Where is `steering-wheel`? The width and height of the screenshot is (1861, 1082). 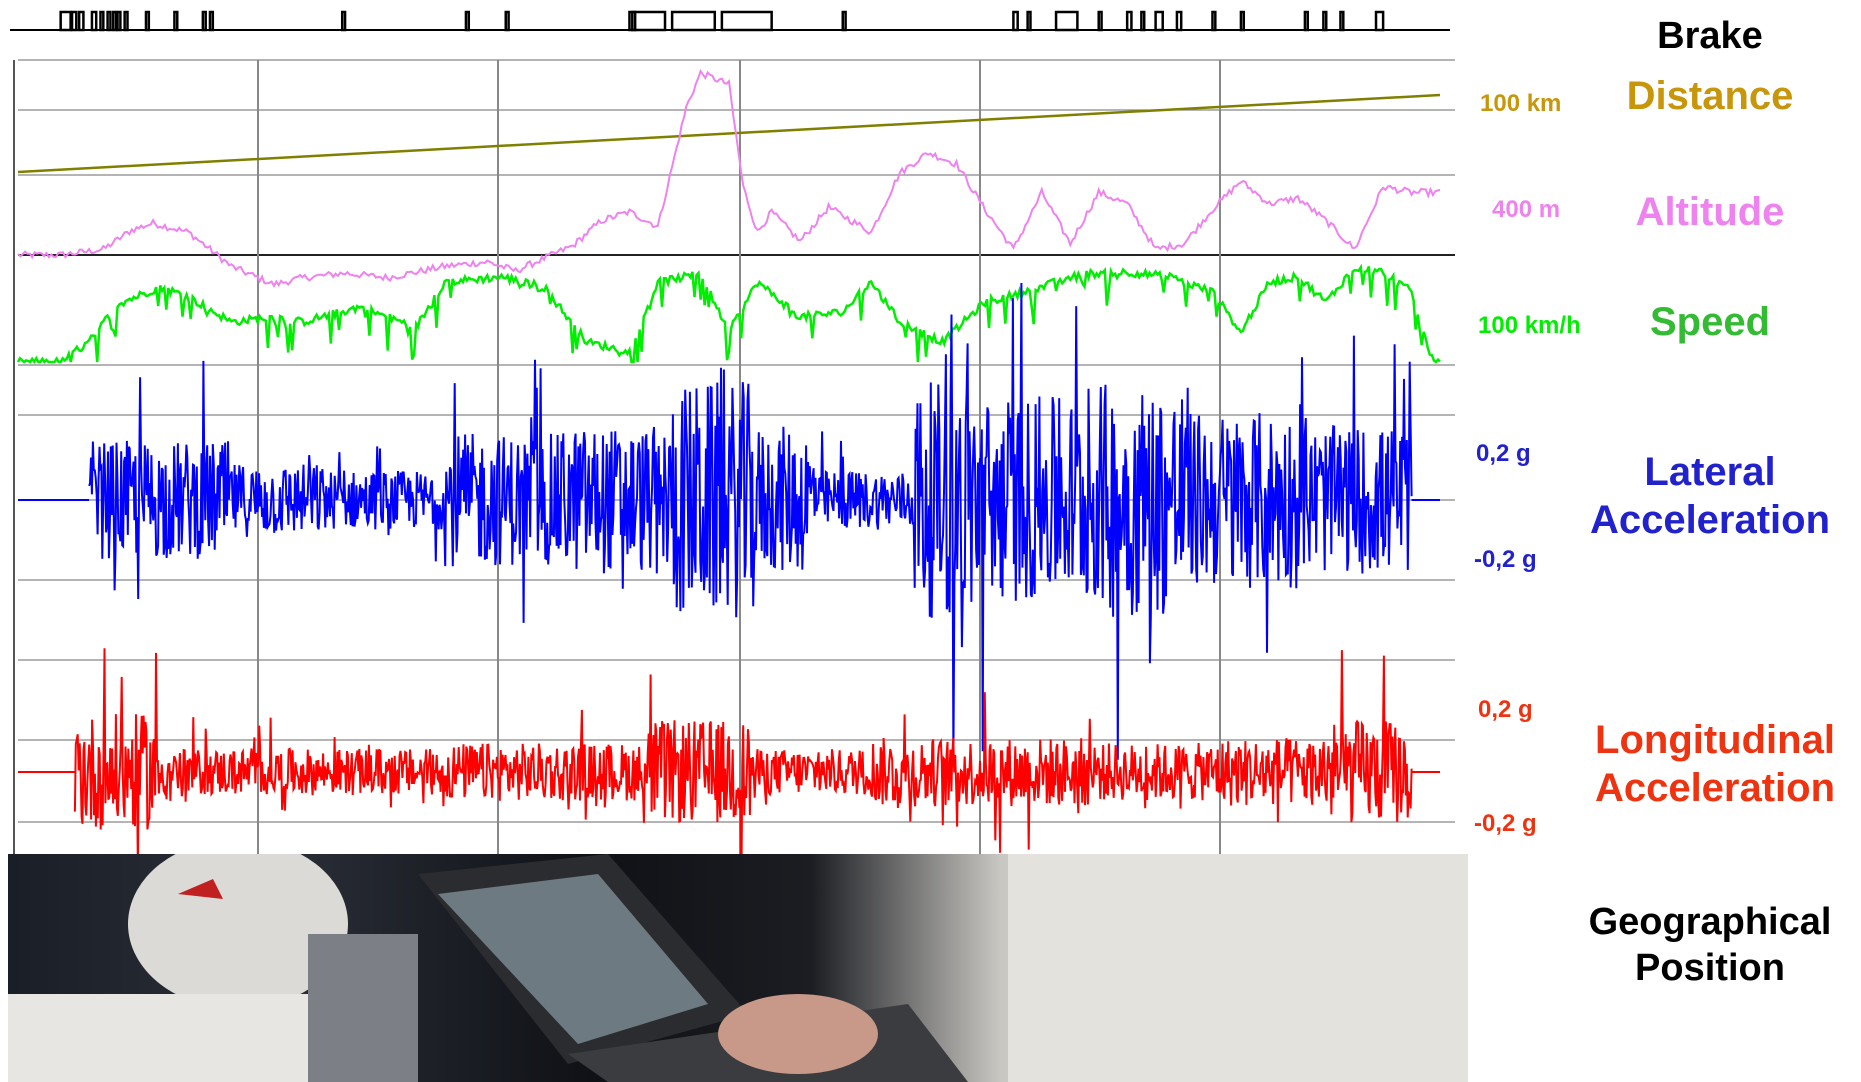 steering-wheel is located at coordinates (363, 1008).